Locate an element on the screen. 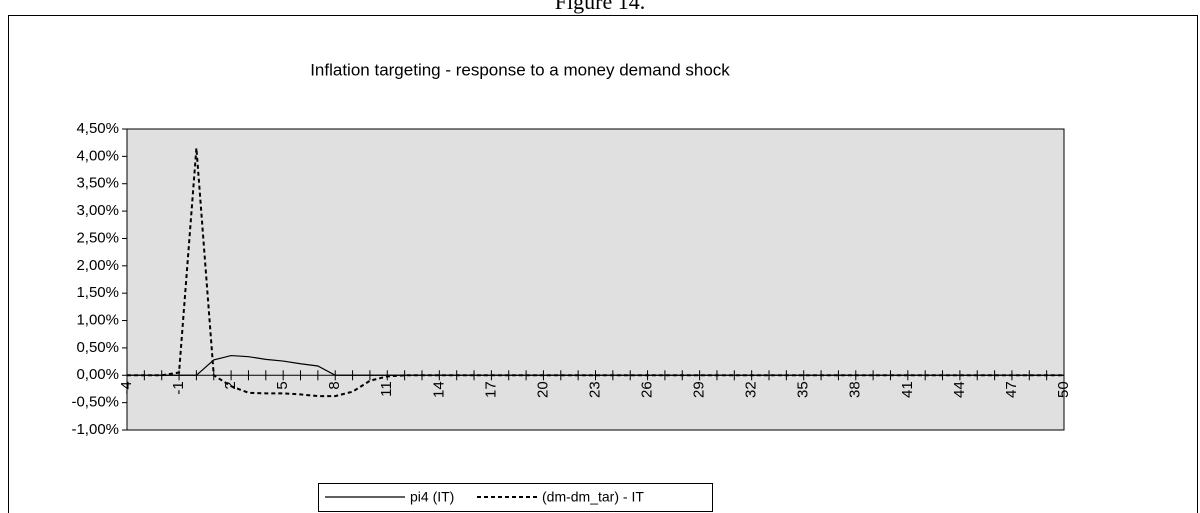 The image size is (1200, 513). x-tick-label: 23 is located at coordinates (594, 389).